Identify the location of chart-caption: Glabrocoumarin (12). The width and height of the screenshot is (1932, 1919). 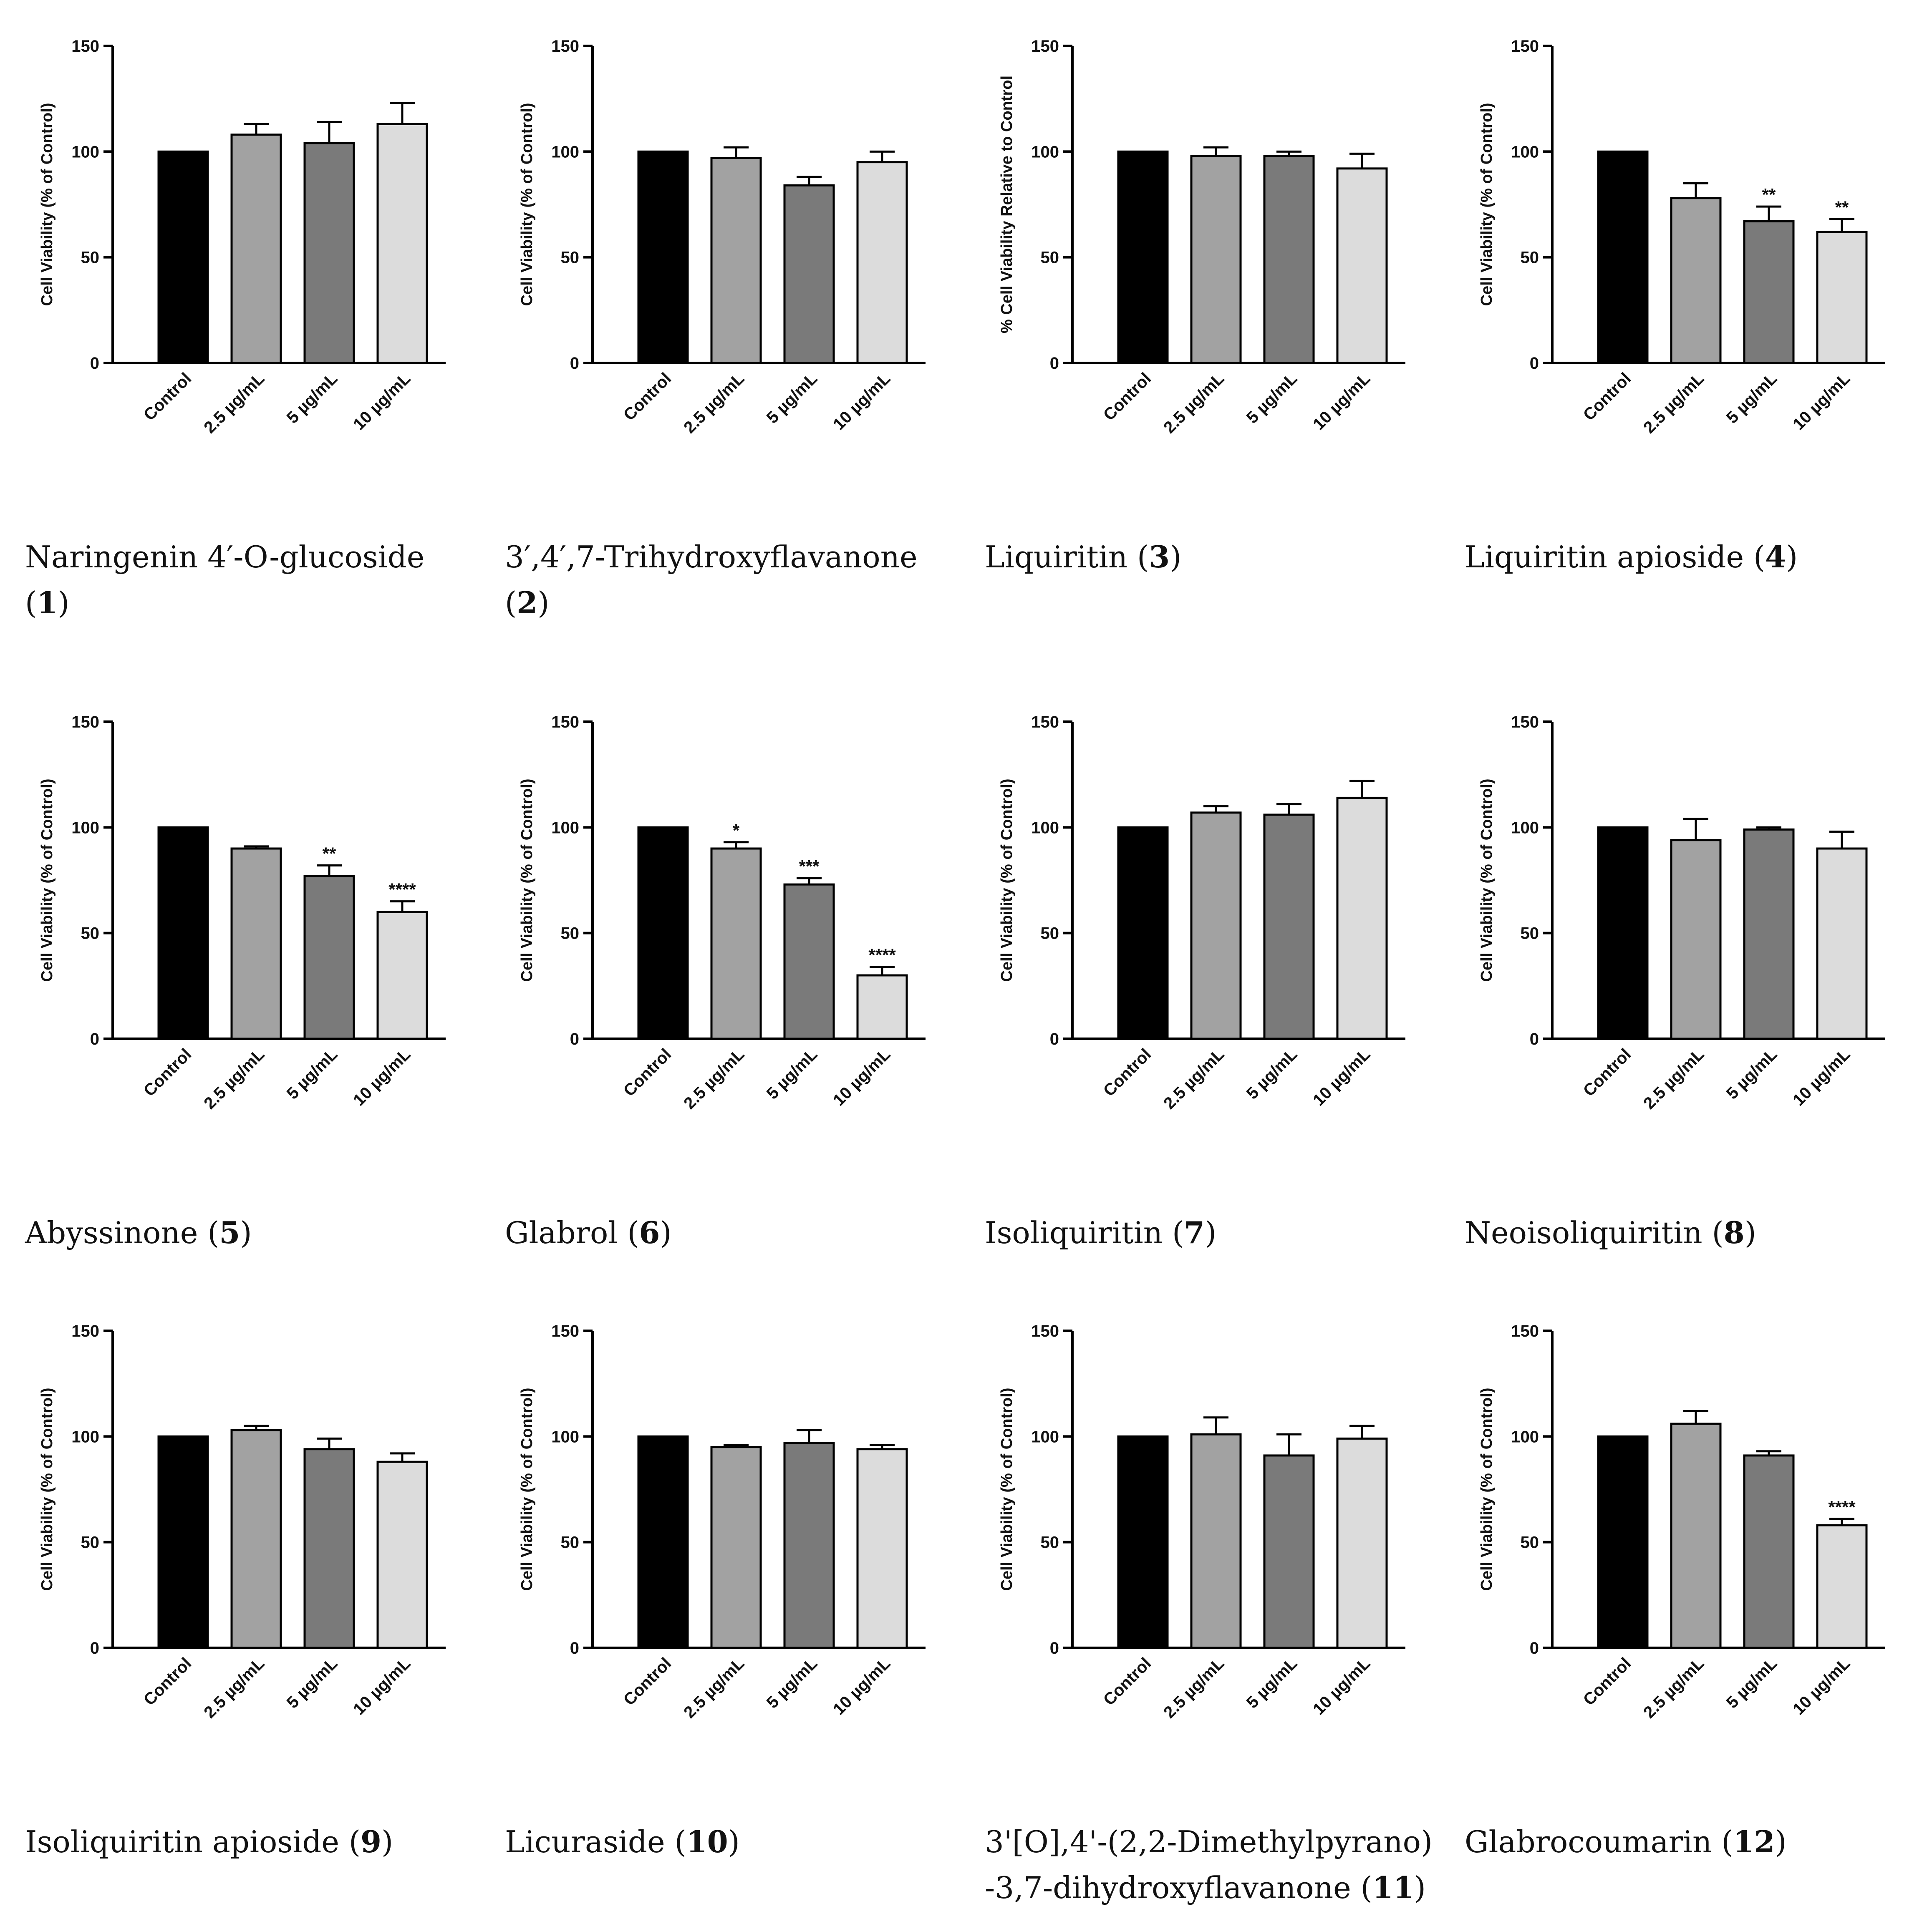
(1626, 1842).